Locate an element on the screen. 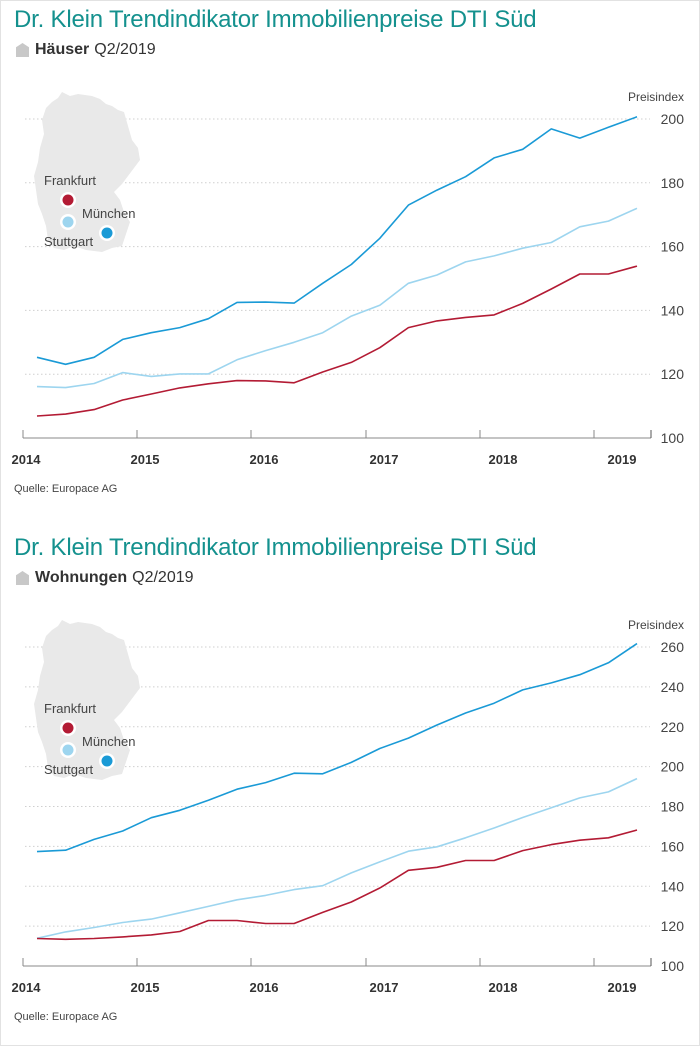 The width and height of the screenshot is (700, 1056). y-tick-label: 240 is located at coordinates (673, 687).